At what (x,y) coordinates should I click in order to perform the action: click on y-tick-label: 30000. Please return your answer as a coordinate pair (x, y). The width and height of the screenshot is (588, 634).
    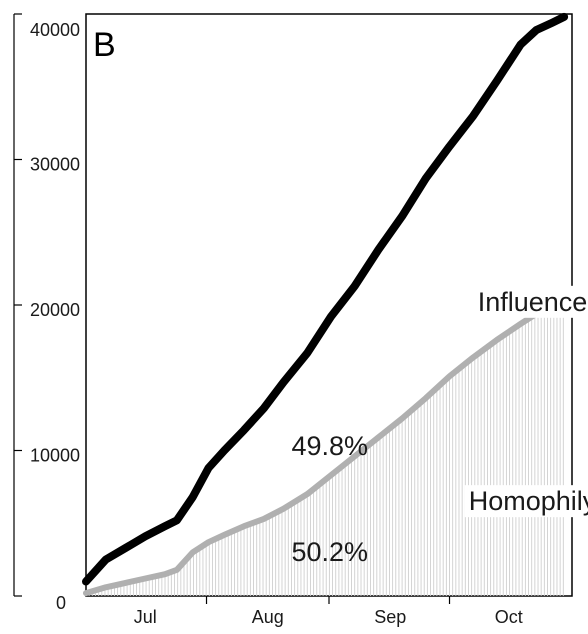
    Looking at the image, I should click on (55, 165).